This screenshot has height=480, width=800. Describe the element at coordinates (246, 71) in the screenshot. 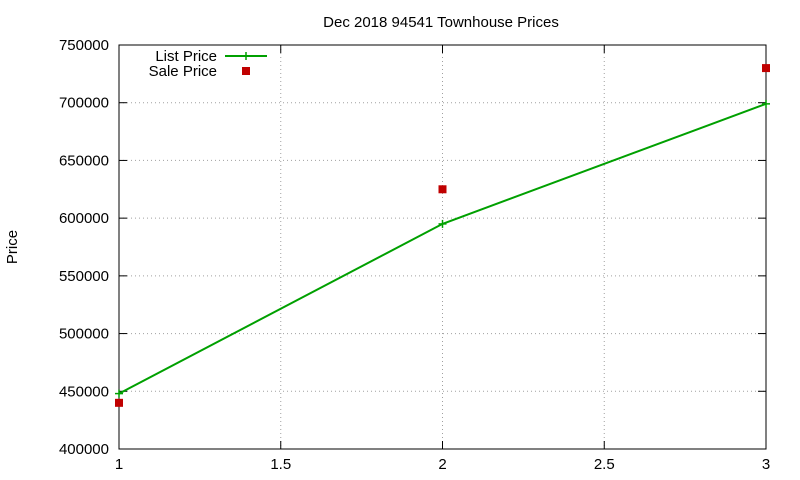

I see `legend-swatch-sale-price` at that location.